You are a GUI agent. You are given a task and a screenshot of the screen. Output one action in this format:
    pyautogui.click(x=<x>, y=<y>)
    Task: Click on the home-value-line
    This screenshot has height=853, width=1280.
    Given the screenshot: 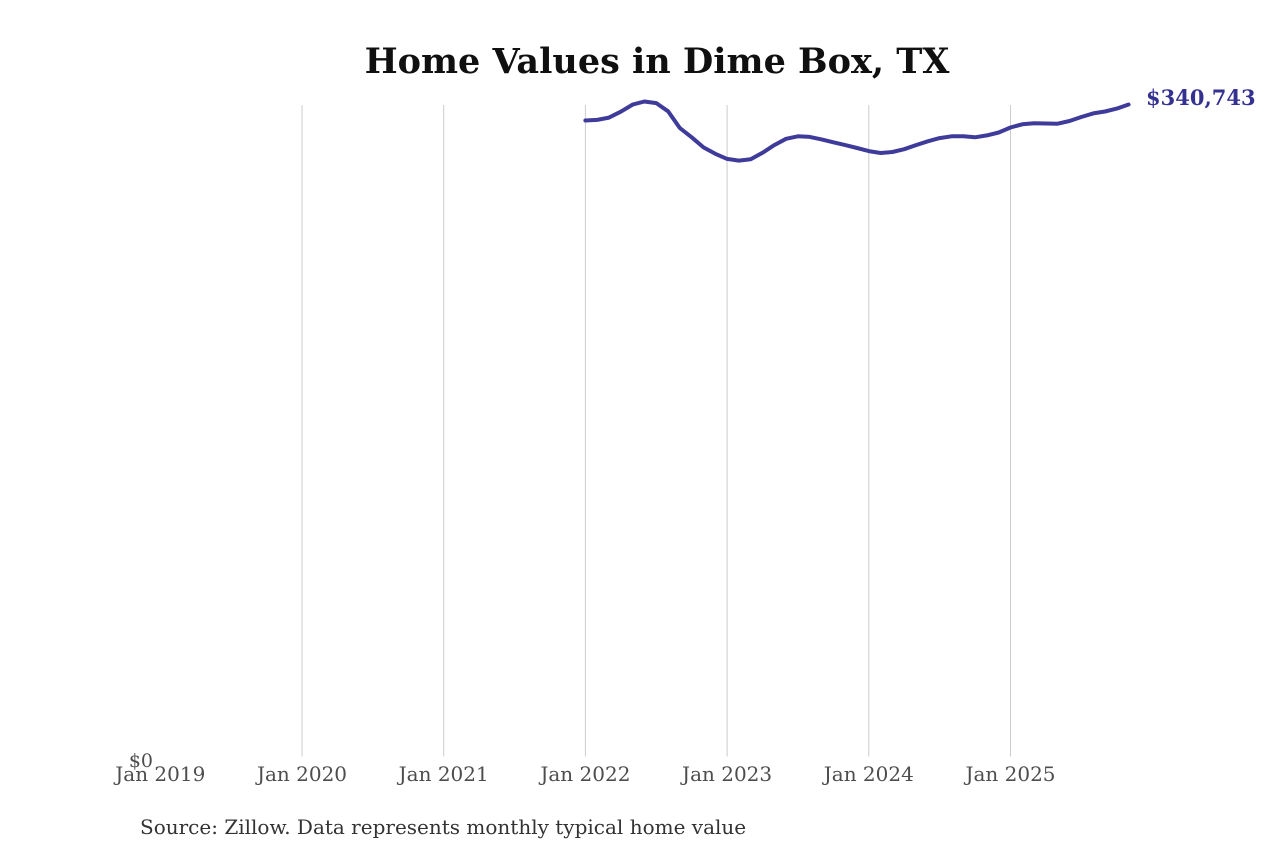 What is the action you would take?
    pyautogui.click(x=857, y=131)
    